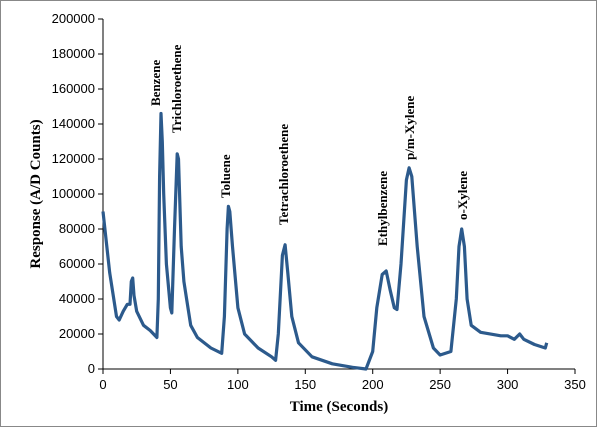 Image resolution: width=597 pixels, height=427 pixels. I want to click on y-tick-label: 120000, so click(73, 158).